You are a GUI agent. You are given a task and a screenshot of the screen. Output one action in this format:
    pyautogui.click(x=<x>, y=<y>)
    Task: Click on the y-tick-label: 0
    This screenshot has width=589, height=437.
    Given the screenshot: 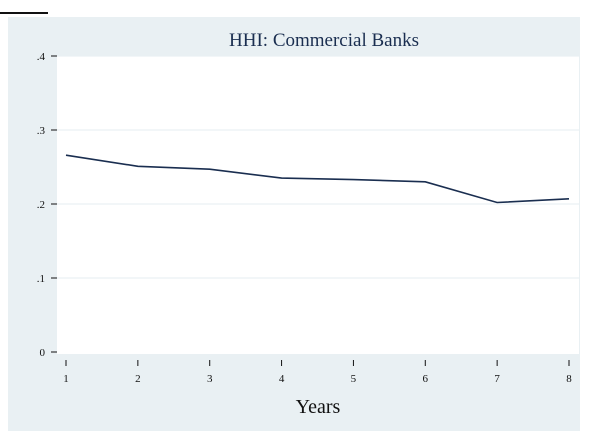 What is the action you would take?
    pyautogui.click(x=43, y=353)
    